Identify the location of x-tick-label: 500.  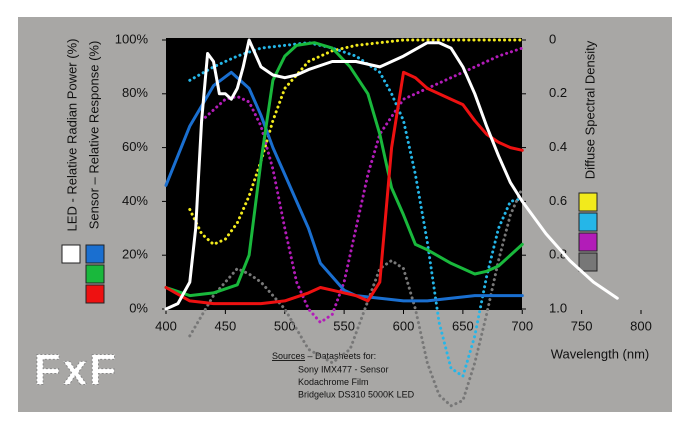
(285, 325).